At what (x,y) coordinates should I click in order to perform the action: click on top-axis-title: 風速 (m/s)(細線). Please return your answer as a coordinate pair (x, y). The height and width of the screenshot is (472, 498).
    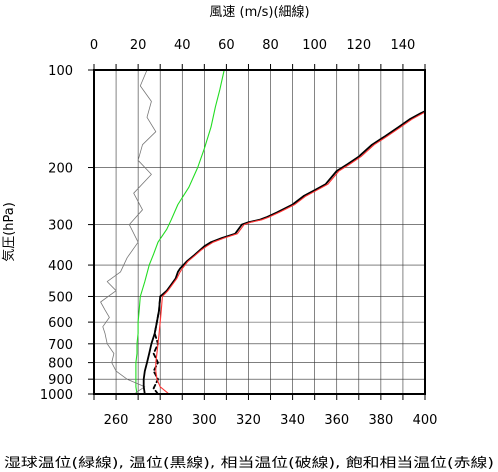
    Looking at the image, I should click on (259, 12).